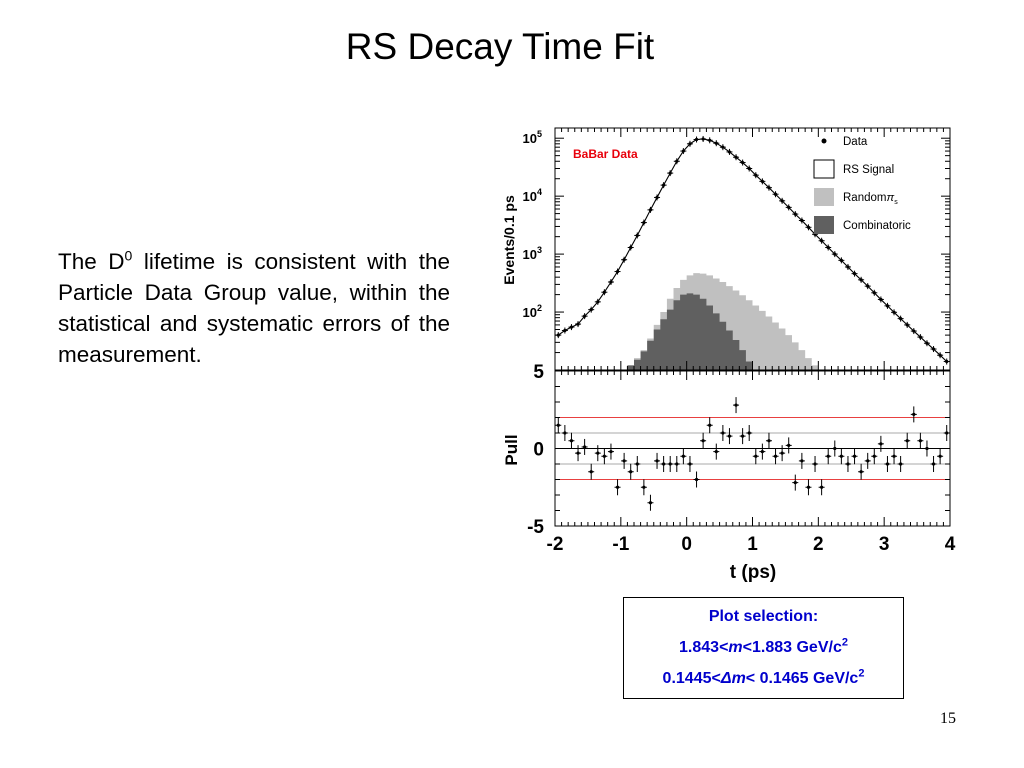 The height and width of the screenshot is (768, 1024). I want to click on delta-mass-unit-exponent: 2, so click(861, 673).